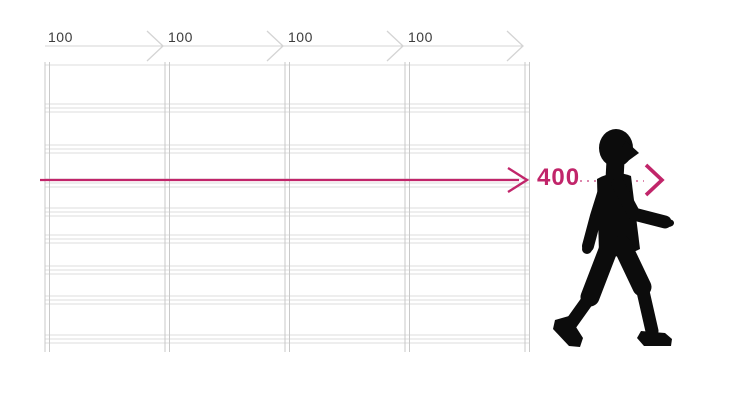  Describe the element at coordinates (587, 249) in the screenshot. I see `person-back-hand` at that location.